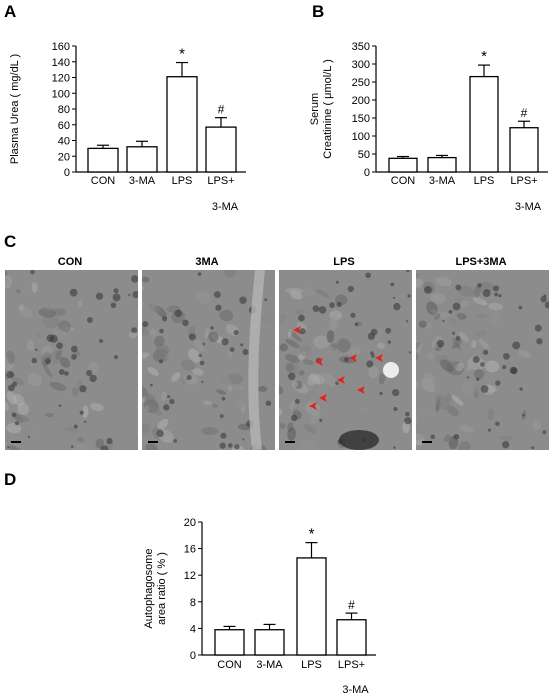 The width and height of the screenshot is (555, 700). I want to click on y-tick-label-a: 140, so click(61, 63).